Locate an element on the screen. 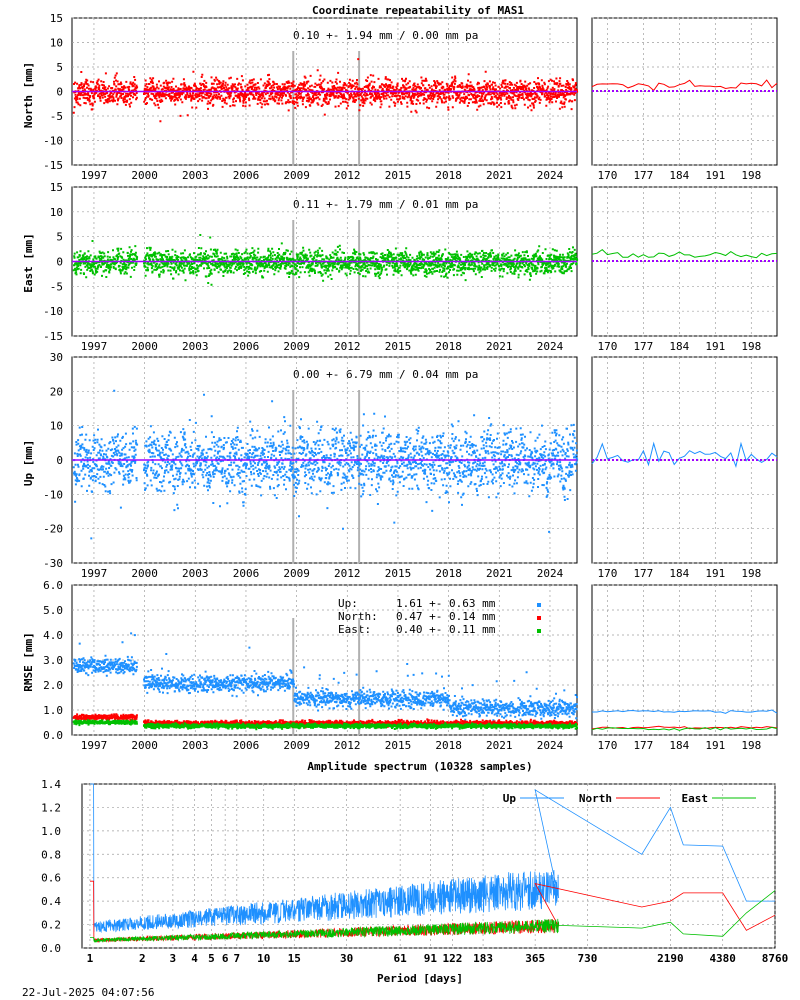  rmse-zoom-north is located at coordinates (684, 727).